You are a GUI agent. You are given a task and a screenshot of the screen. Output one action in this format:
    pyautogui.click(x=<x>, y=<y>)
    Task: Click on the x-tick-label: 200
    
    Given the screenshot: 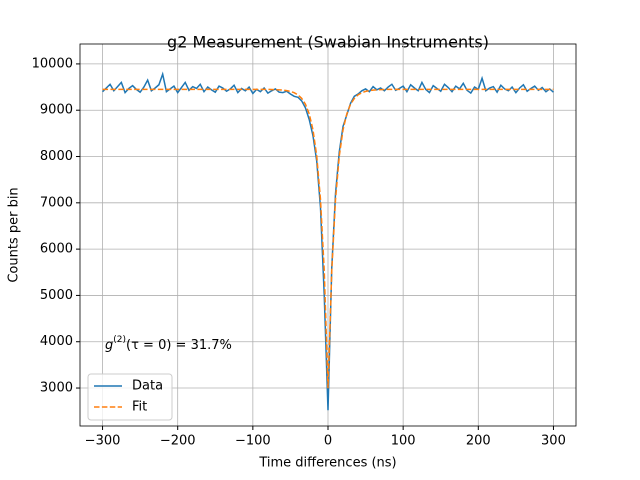 What is the action you would take?
    pyautogui.click(x=478, y=441)
    